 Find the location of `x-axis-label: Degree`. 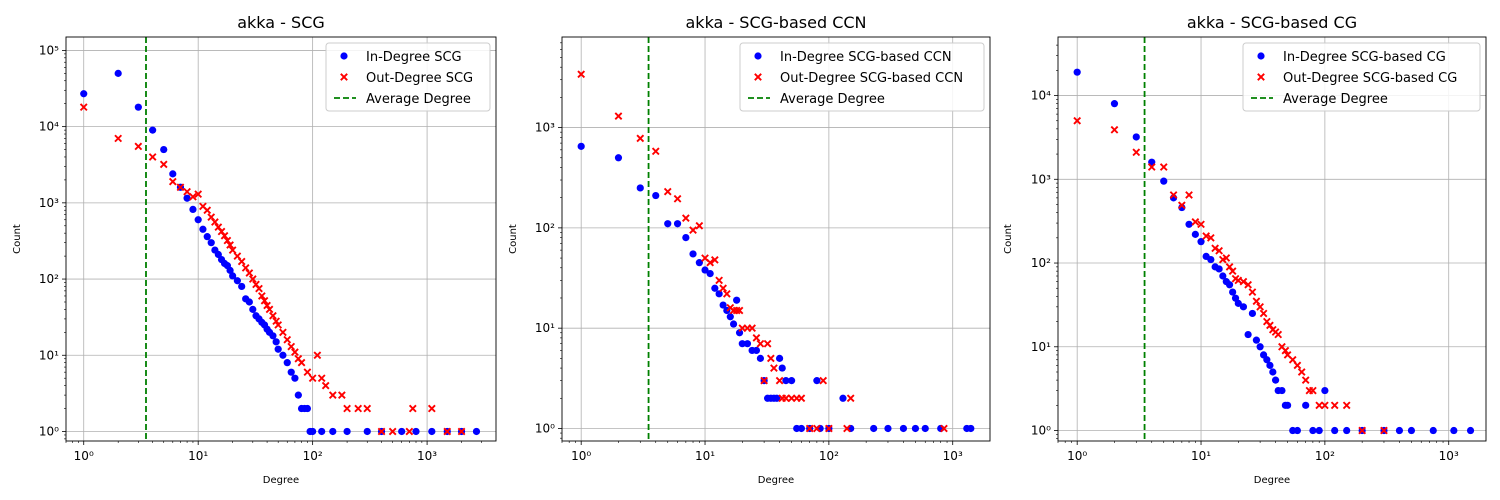

x-axis-label: Degree is located at coordinates (281, 480).